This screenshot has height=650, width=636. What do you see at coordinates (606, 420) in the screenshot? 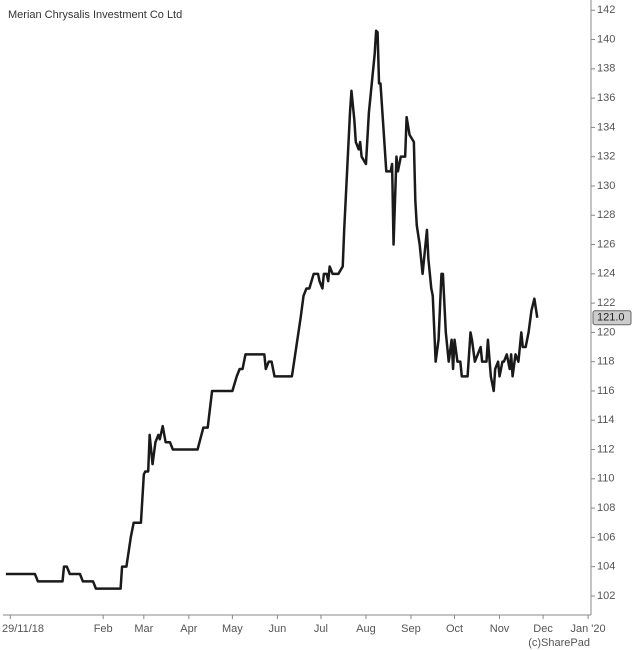
I see `y-tick-label: 114` at bounding box center [606, 420].